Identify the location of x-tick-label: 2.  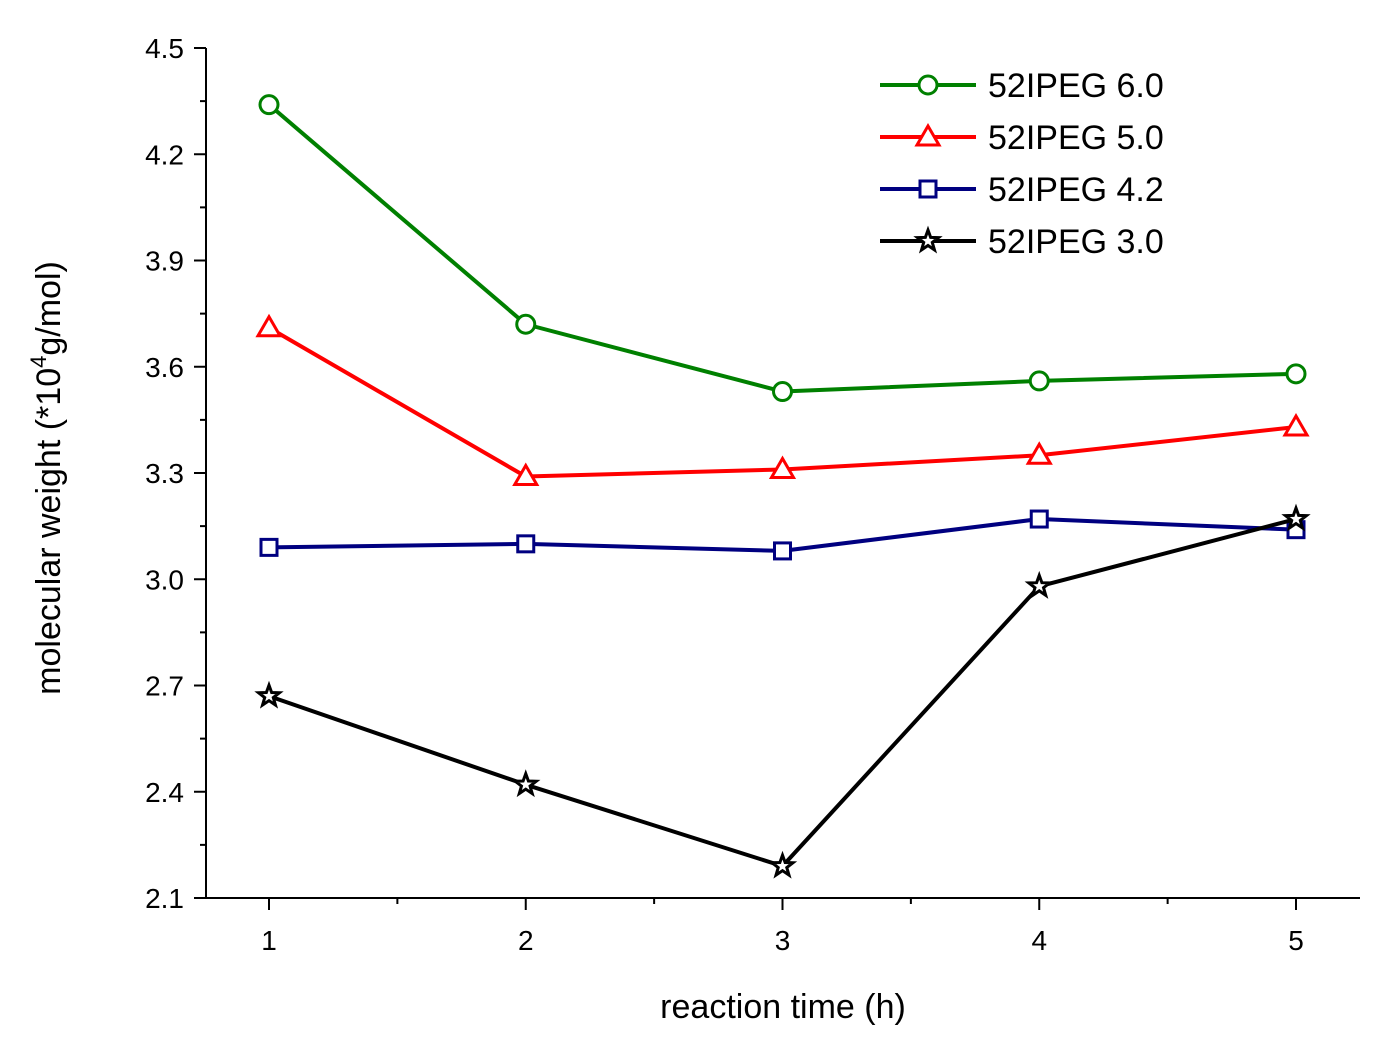
(526, 940).